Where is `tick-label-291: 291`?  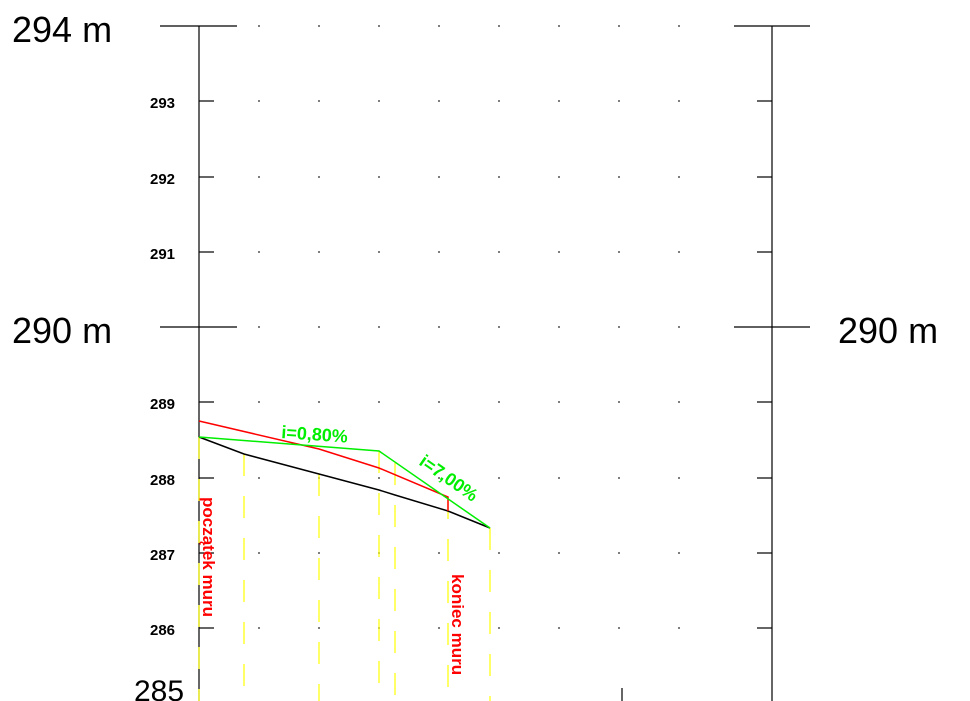
tick-label-291: 291 is located at coordinates (162, 254).